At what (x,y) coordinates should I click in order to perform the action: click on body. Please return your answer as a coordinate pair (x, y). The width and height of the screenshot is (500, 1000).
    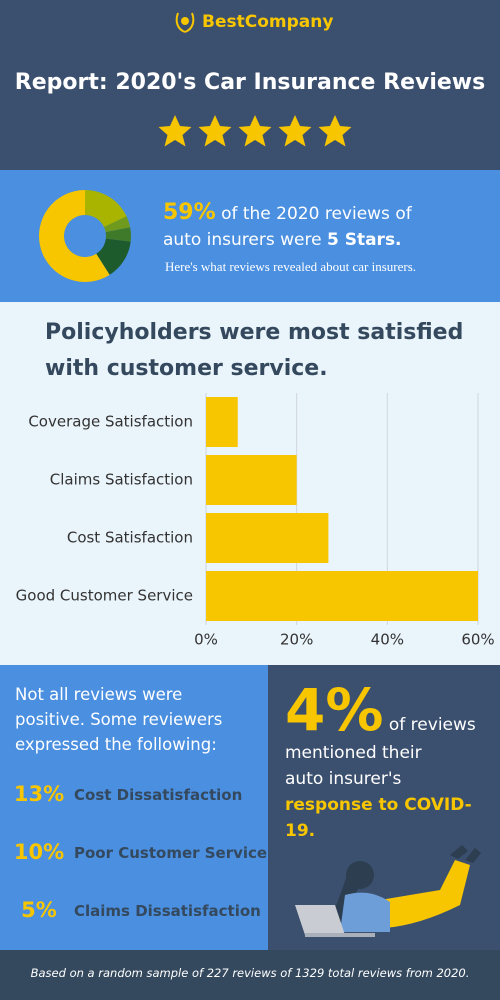
    Looking at the image, I should click on (365, 912).